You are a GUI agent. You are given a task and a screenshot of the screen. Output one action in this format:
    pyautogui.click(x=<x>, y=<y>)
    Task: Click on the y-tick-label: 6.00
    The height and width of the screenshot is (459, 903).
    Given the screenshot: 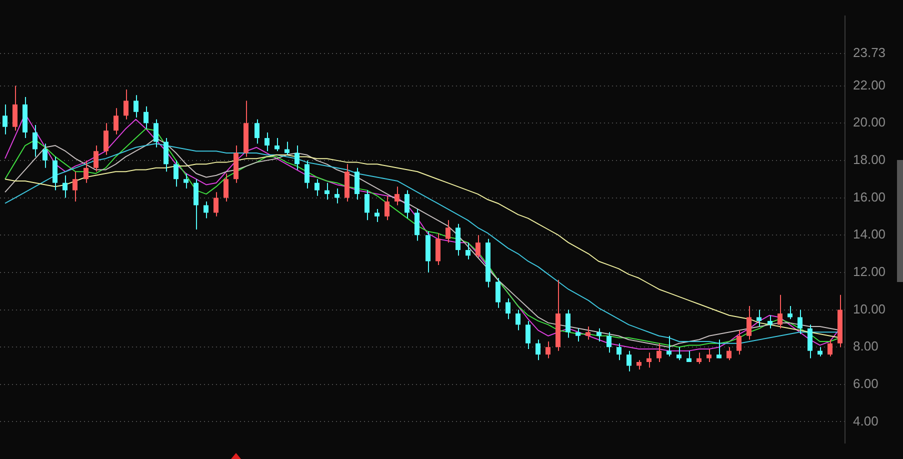 What is the action you would take?
    pyautogui.click(x=865, y=383)
    